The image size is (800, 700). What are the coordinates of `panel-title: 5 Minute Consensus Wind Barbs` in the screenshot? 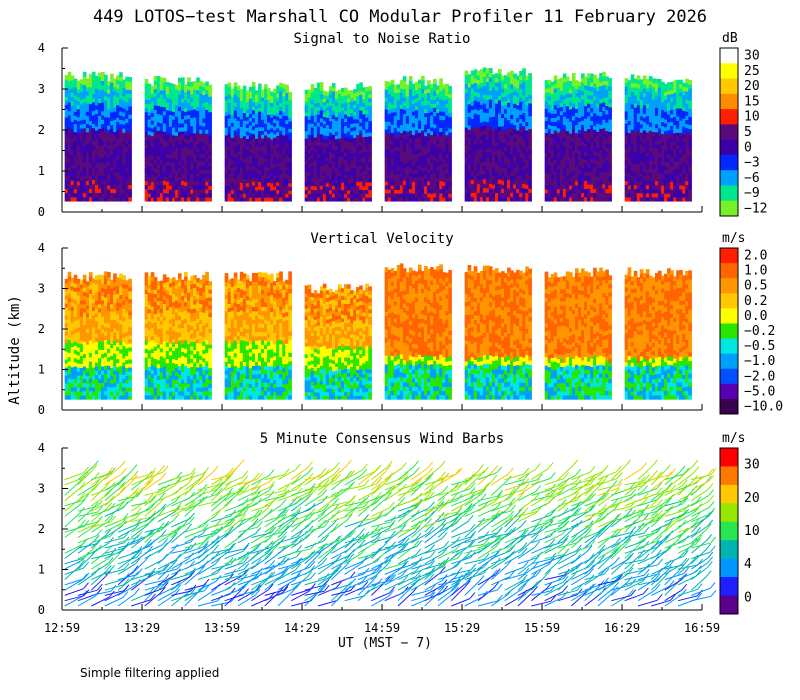 It's located at (382, 439).